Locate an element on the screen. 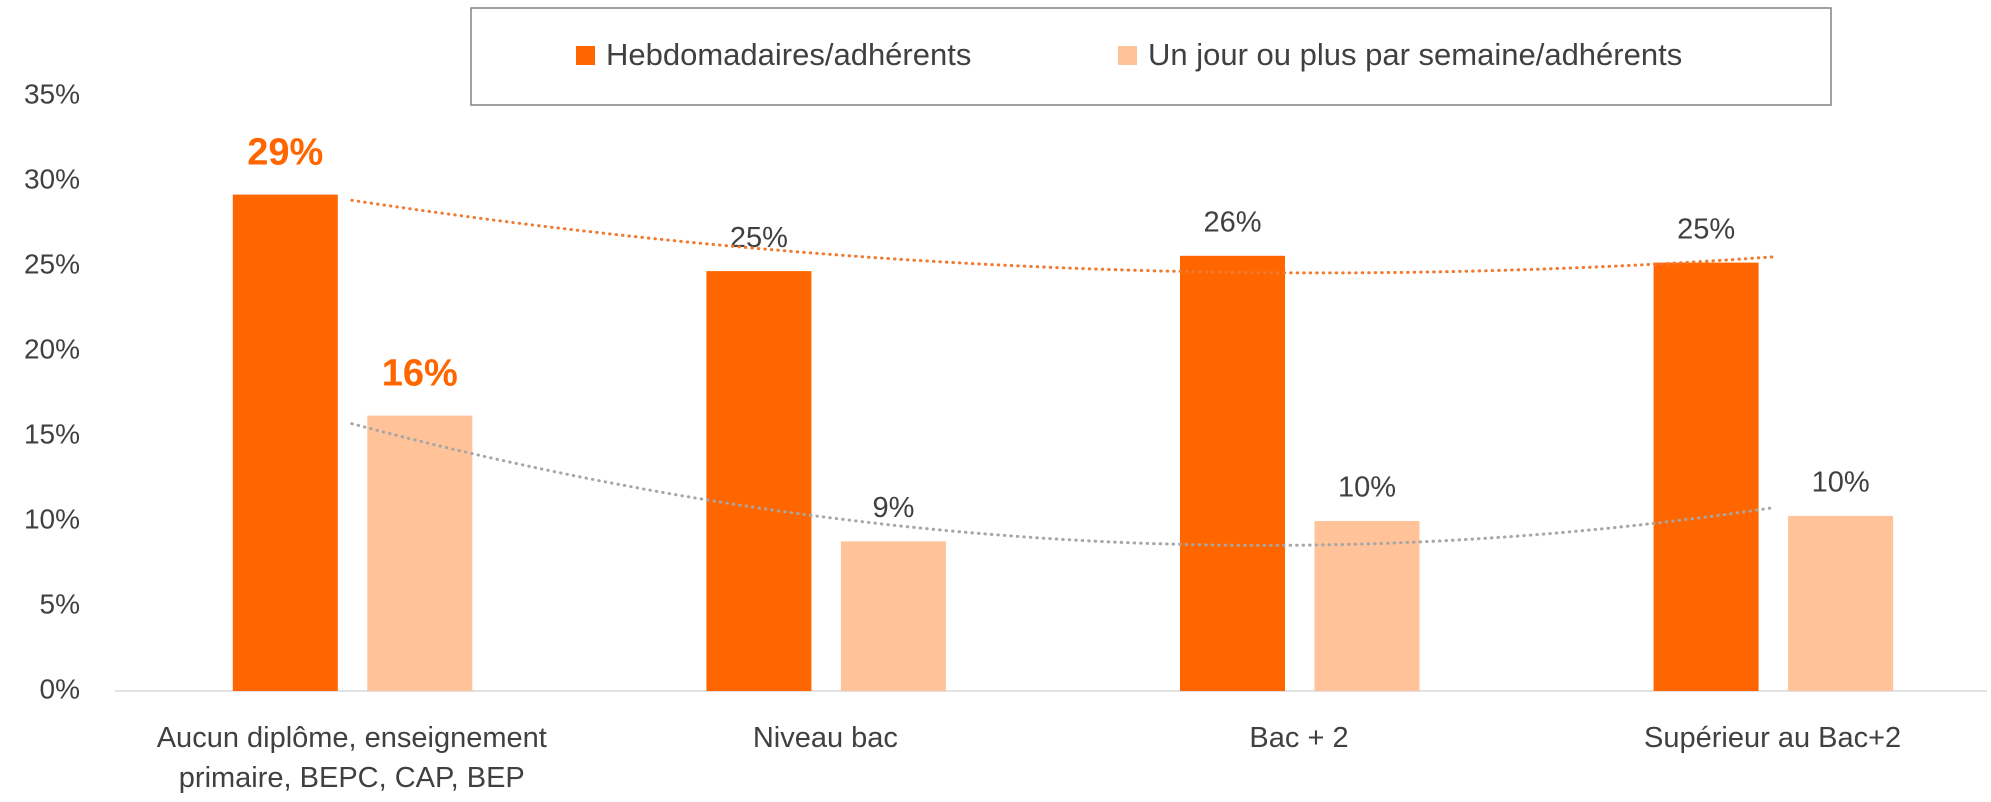 This screenshot has width=1991, height=802. y-tick-label: 30% is located at coordinates (52, 178).